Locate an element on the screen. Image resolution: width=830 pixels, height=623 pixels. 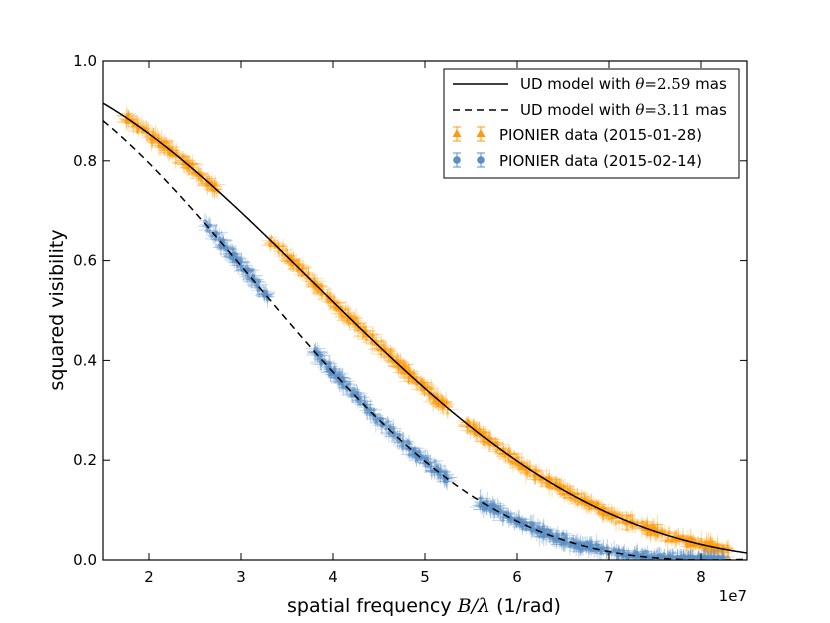
legend-label-model-1-value: =2.59 is located at coordinates (667, 84).